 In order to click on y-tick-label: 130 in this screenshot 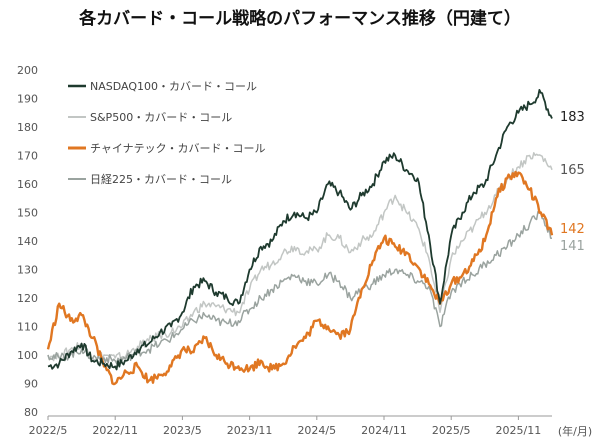, I will do `click(27, 270)`.